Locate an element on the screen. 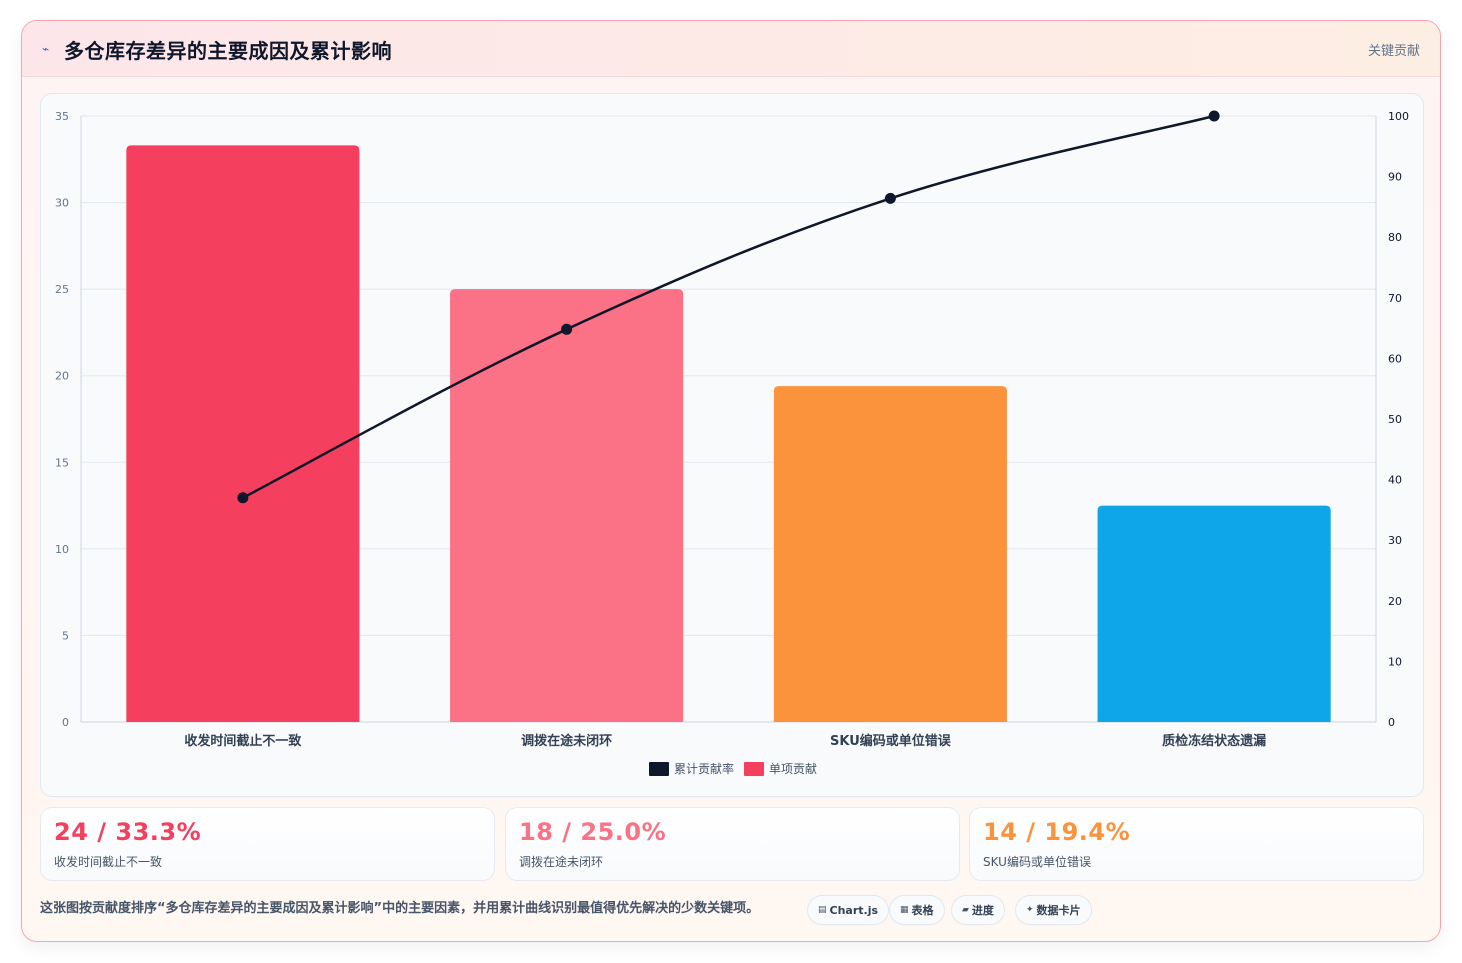 This screenshot has width=1462, height=963. pill-label: 进度 is located at coordinates (982, 910).